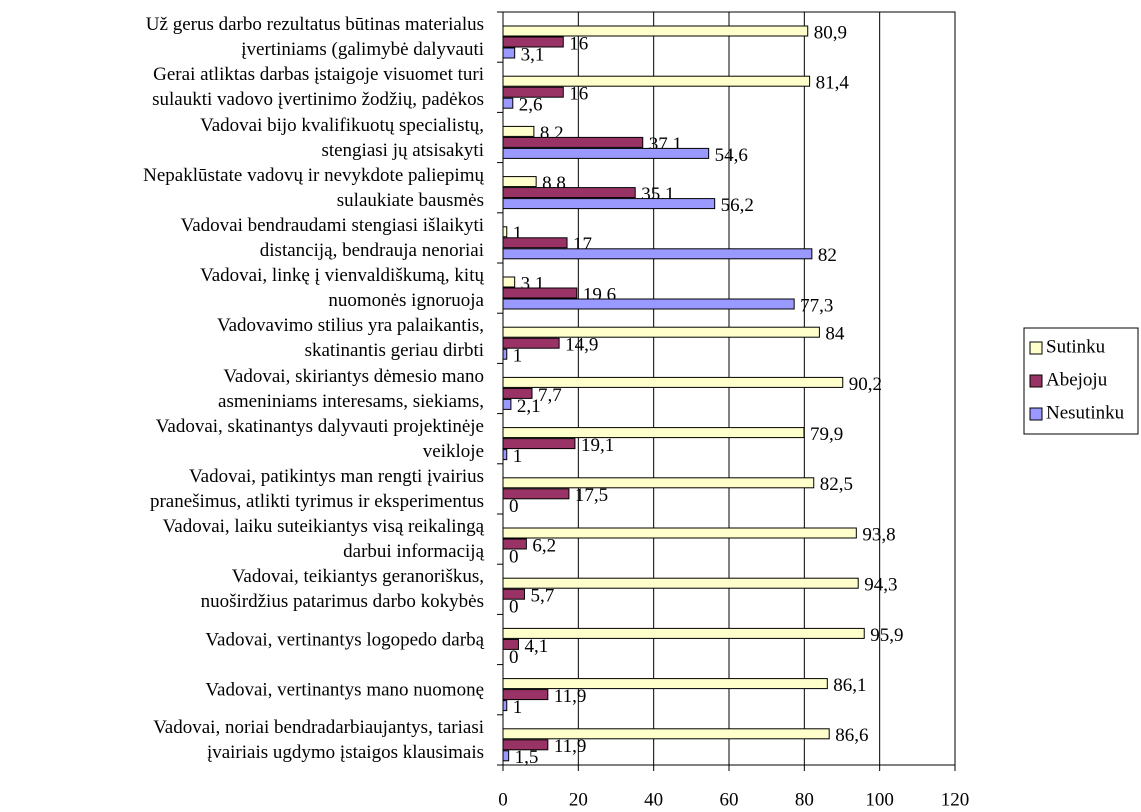  I want to click on legend-label: Sutinku, so click(1076, 346).